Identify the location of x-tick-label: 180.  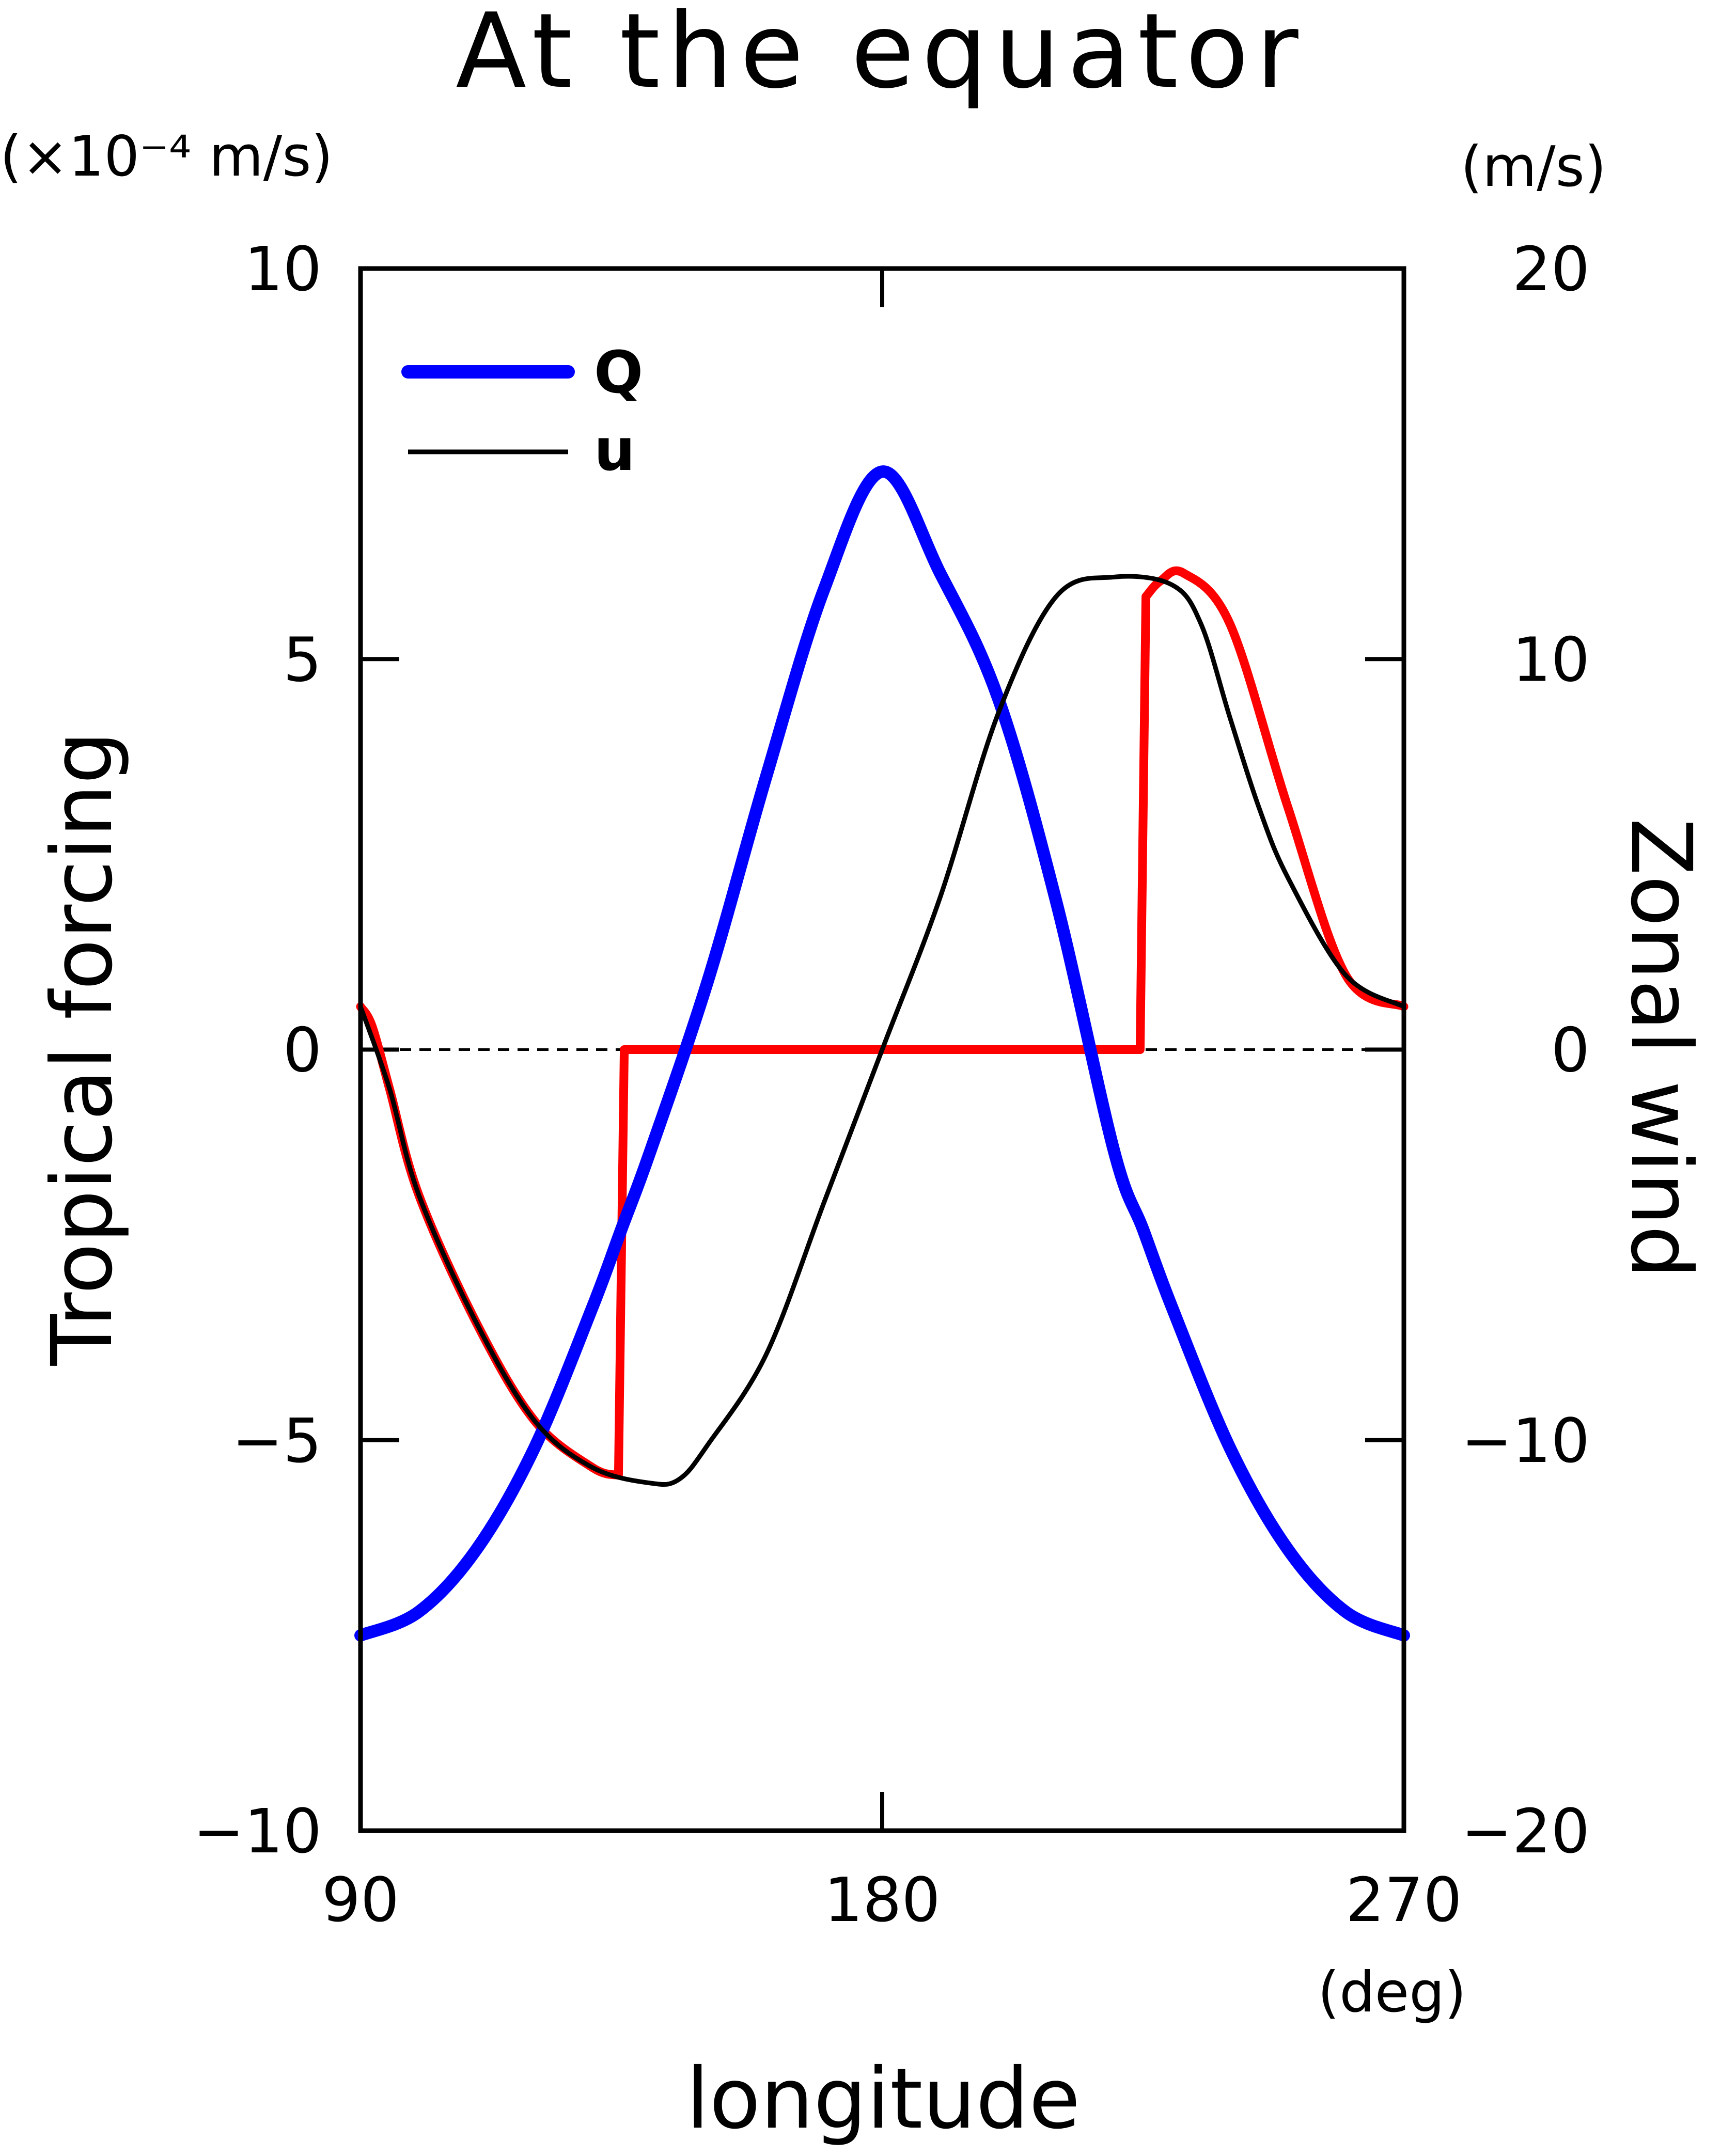
(882, 1900).